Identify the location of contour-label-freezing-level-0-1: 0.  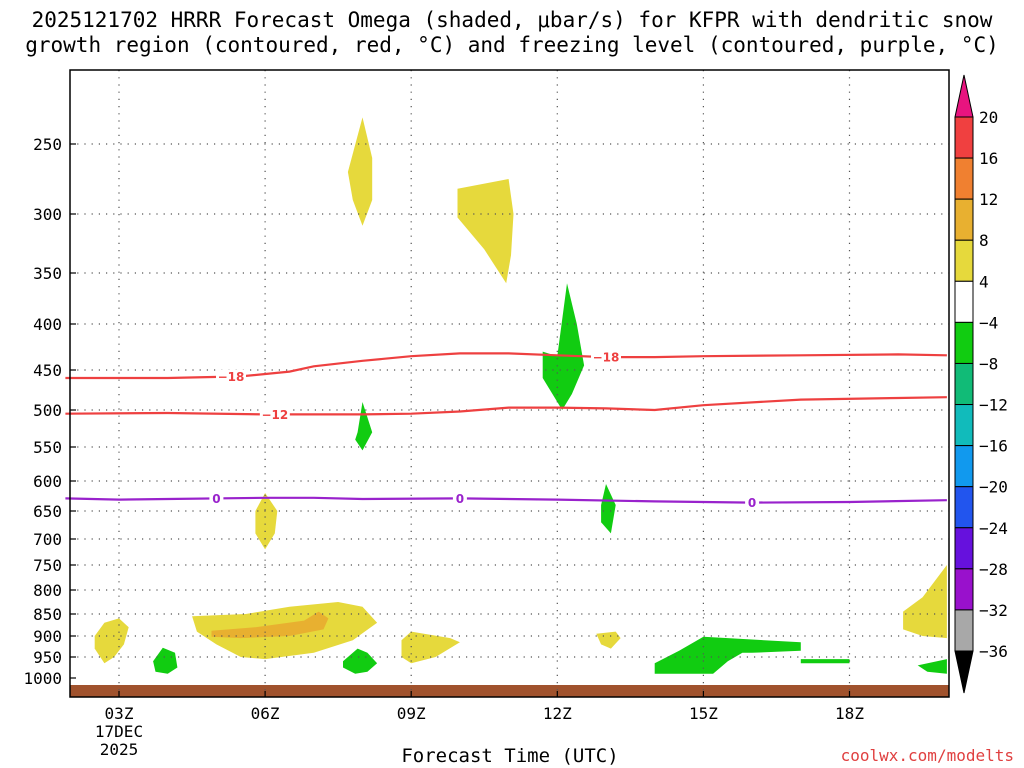
(216, 499).